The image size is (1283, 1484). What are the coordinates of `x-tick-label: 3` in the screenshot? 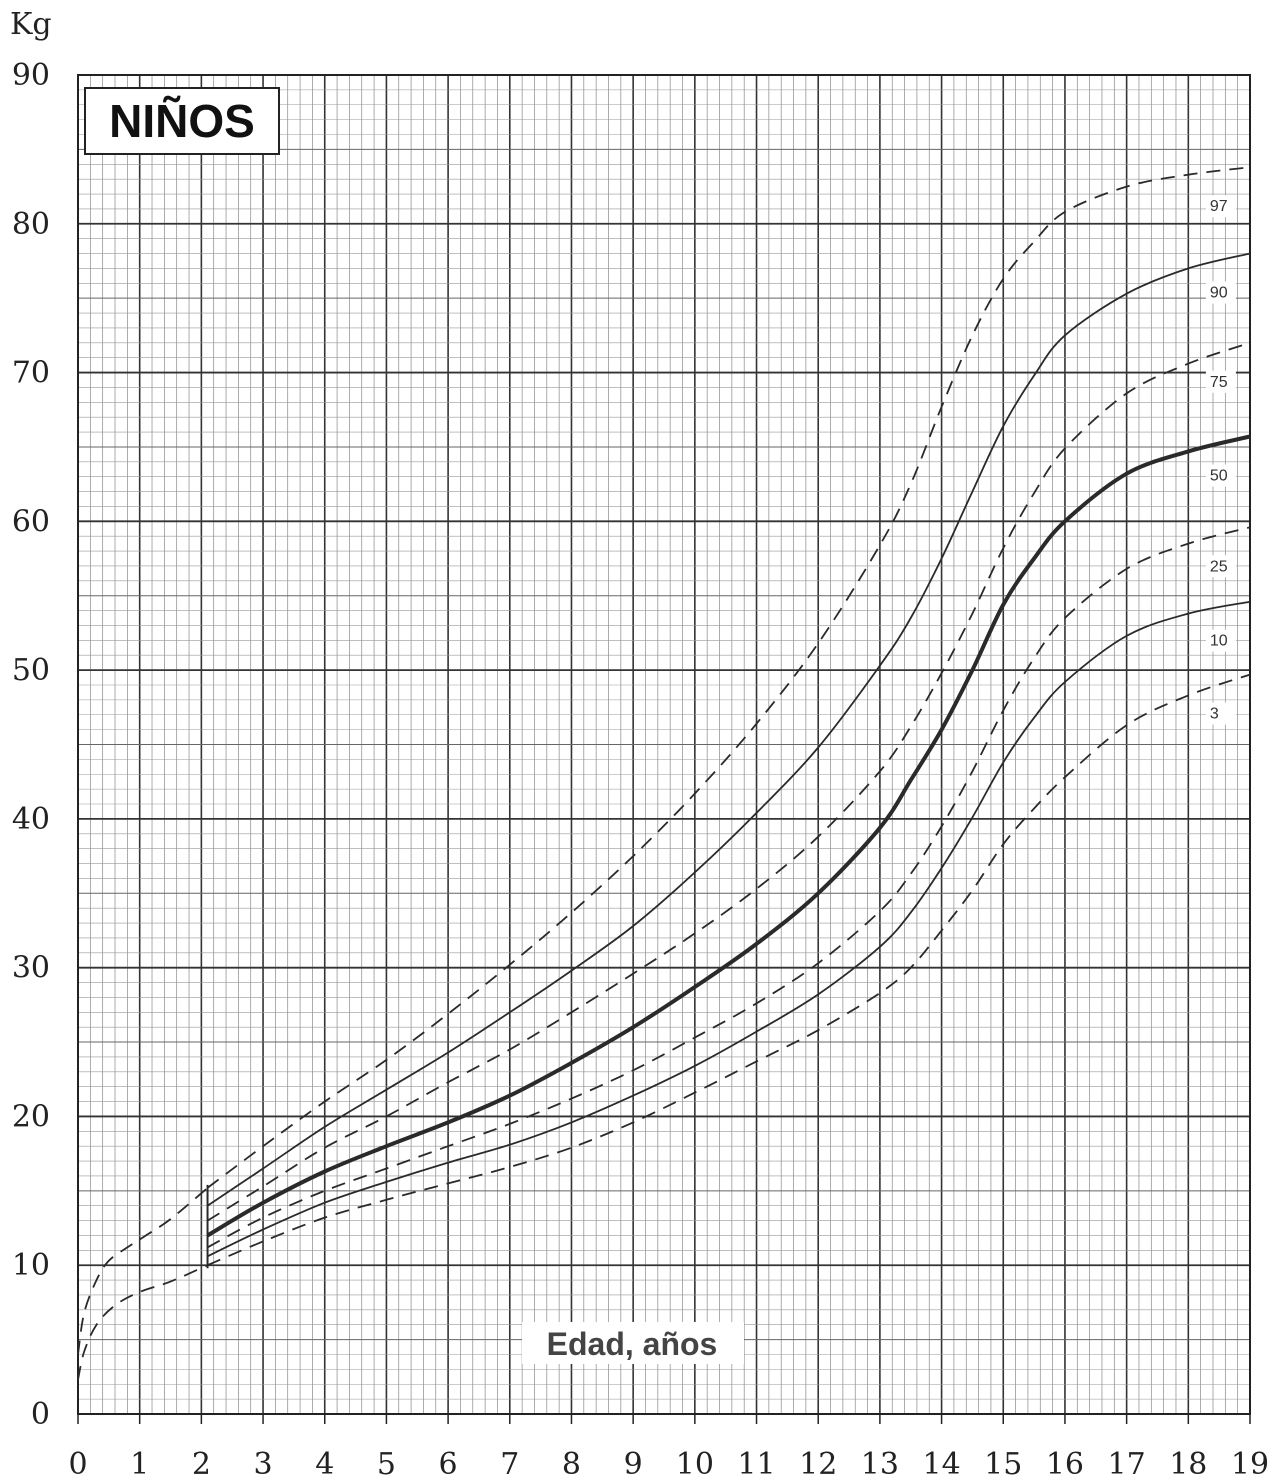 It's located at (263, 1464).